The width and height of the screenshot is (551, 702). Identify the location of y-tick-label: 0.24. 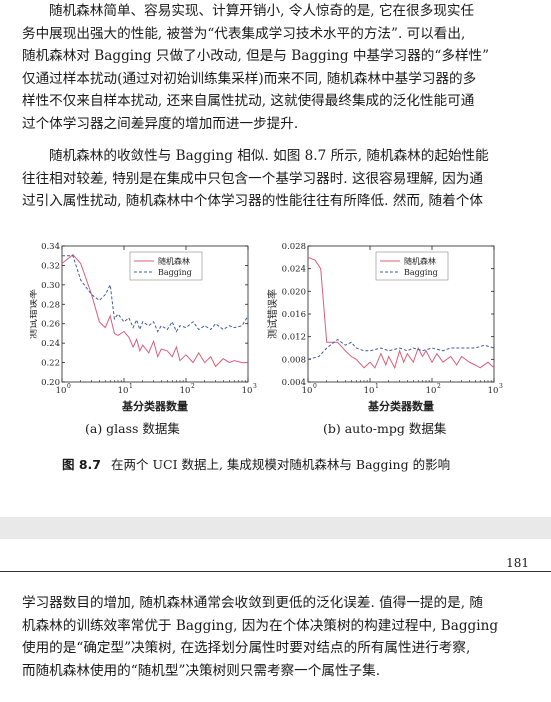
(50, 344).